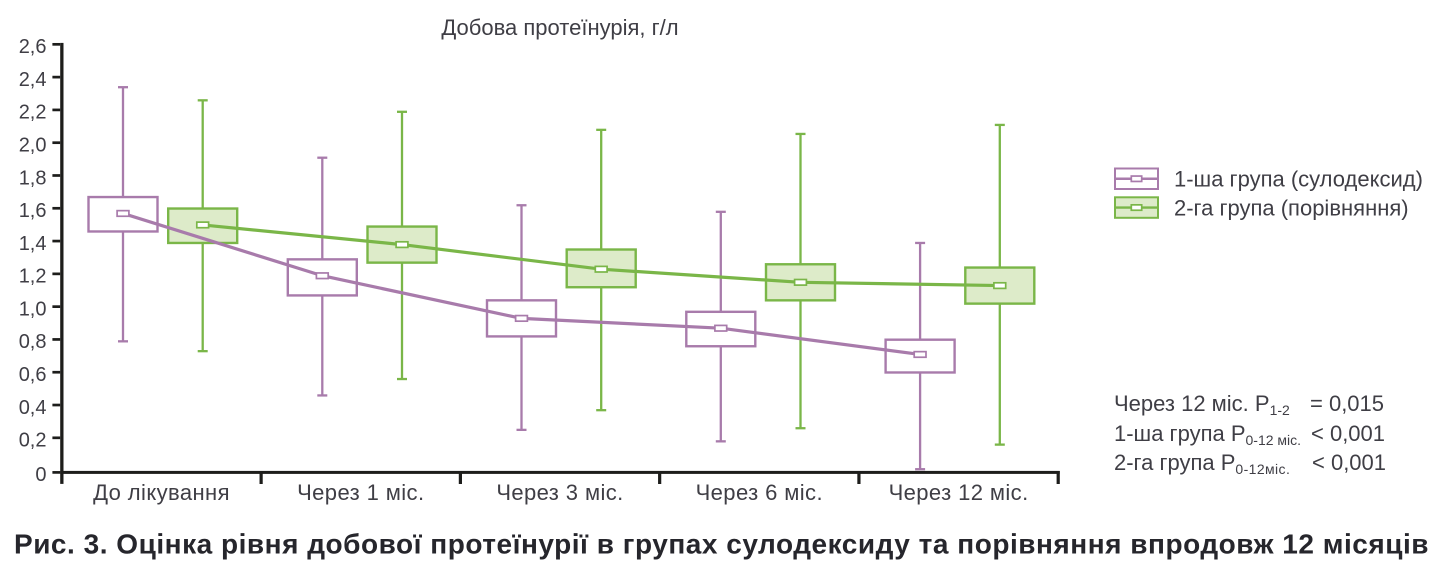 Image resolution: width=1432 pixels, height=564 pixels. What do you see at coordinates (759, 492) in the screenshot?
I see `svg-text: Через 6 міс.` at bounding box center [759, 492].